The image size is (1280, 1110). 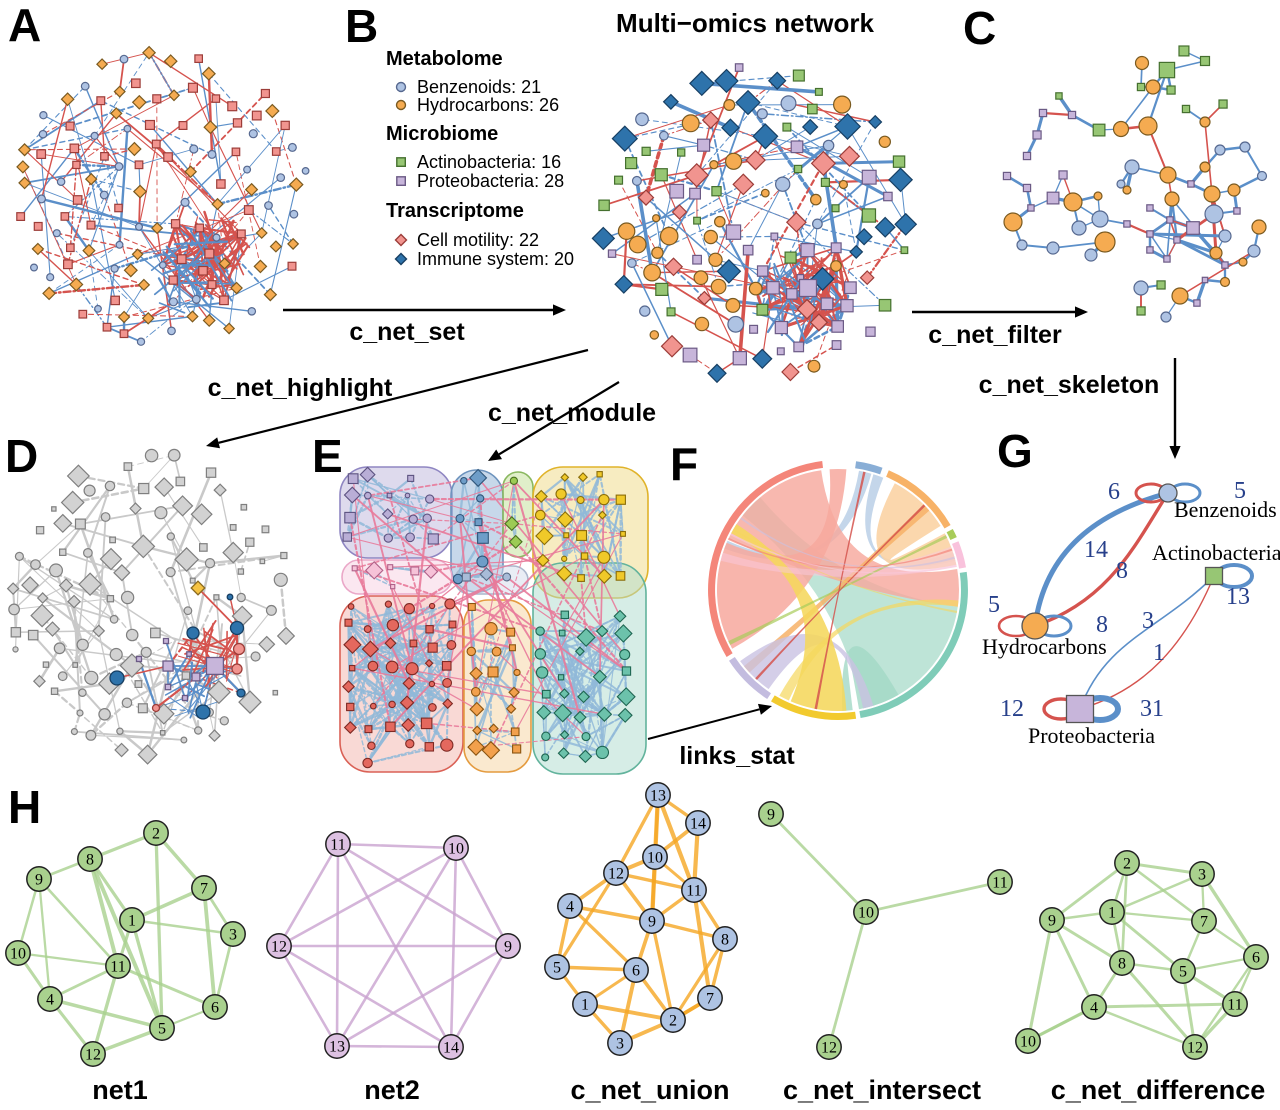 What do you see at coordinates (1152, 709) in the screenshot?
I see `svg-text: 31` at bounding box center [1152, 709].